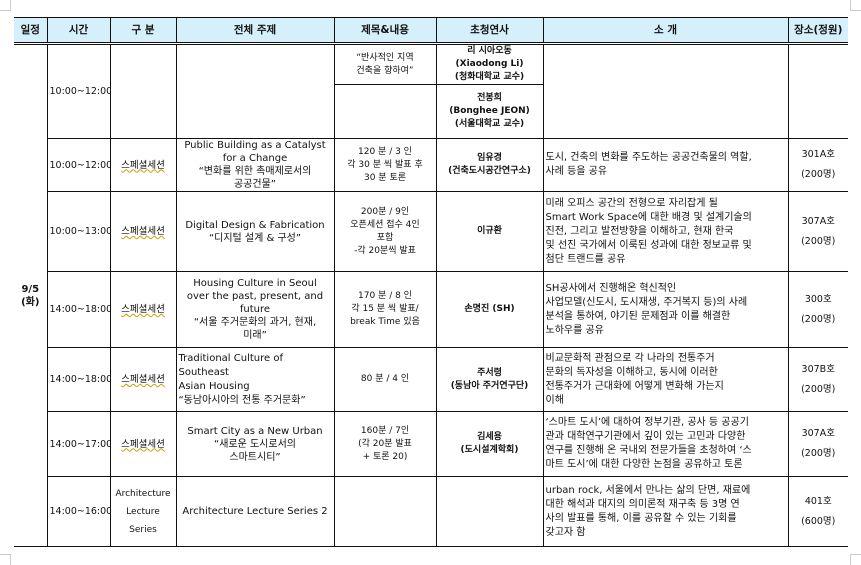 The image size is (861, 565). I want to click on speaker-cell: 전봉희 (Bonghee JEON) (서울대학교 교수), so click(489, 111).